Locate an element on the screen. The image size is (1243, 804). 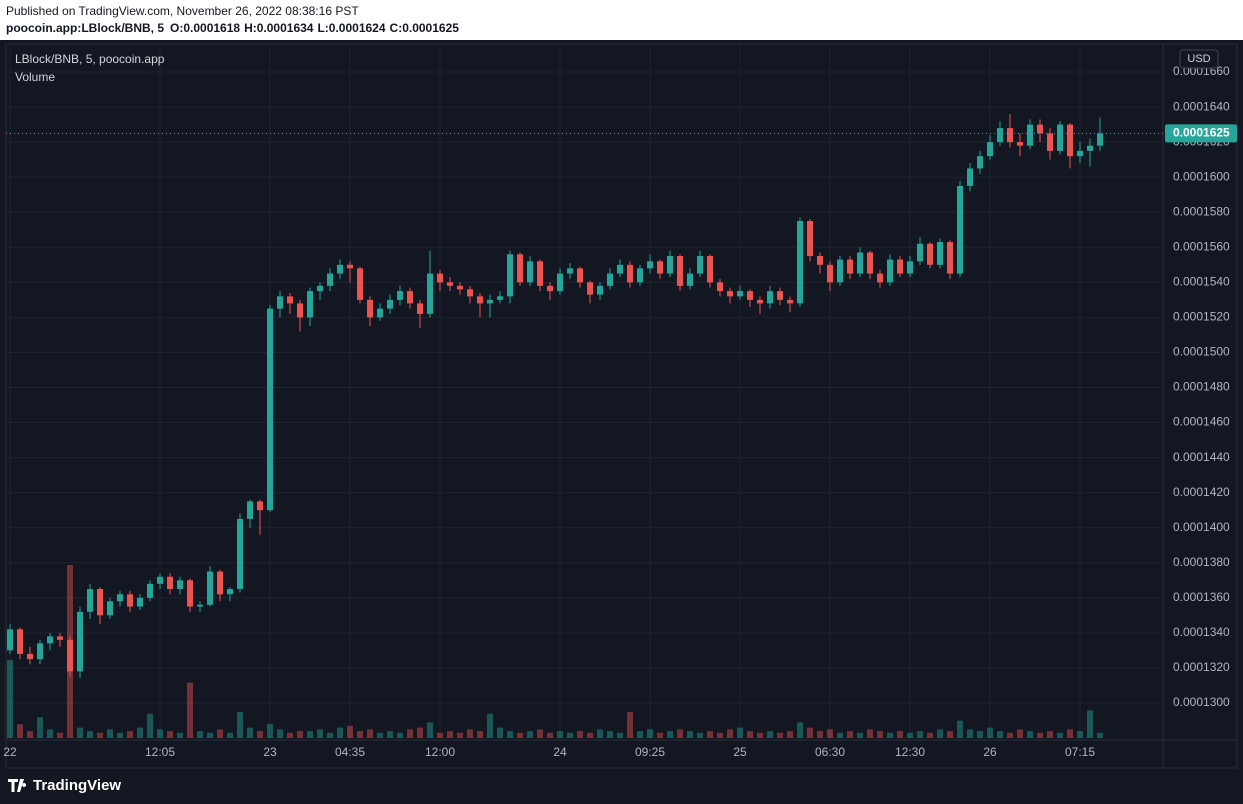
y-tick-label: 0.0001600 is located at coordinates (1201, 176).